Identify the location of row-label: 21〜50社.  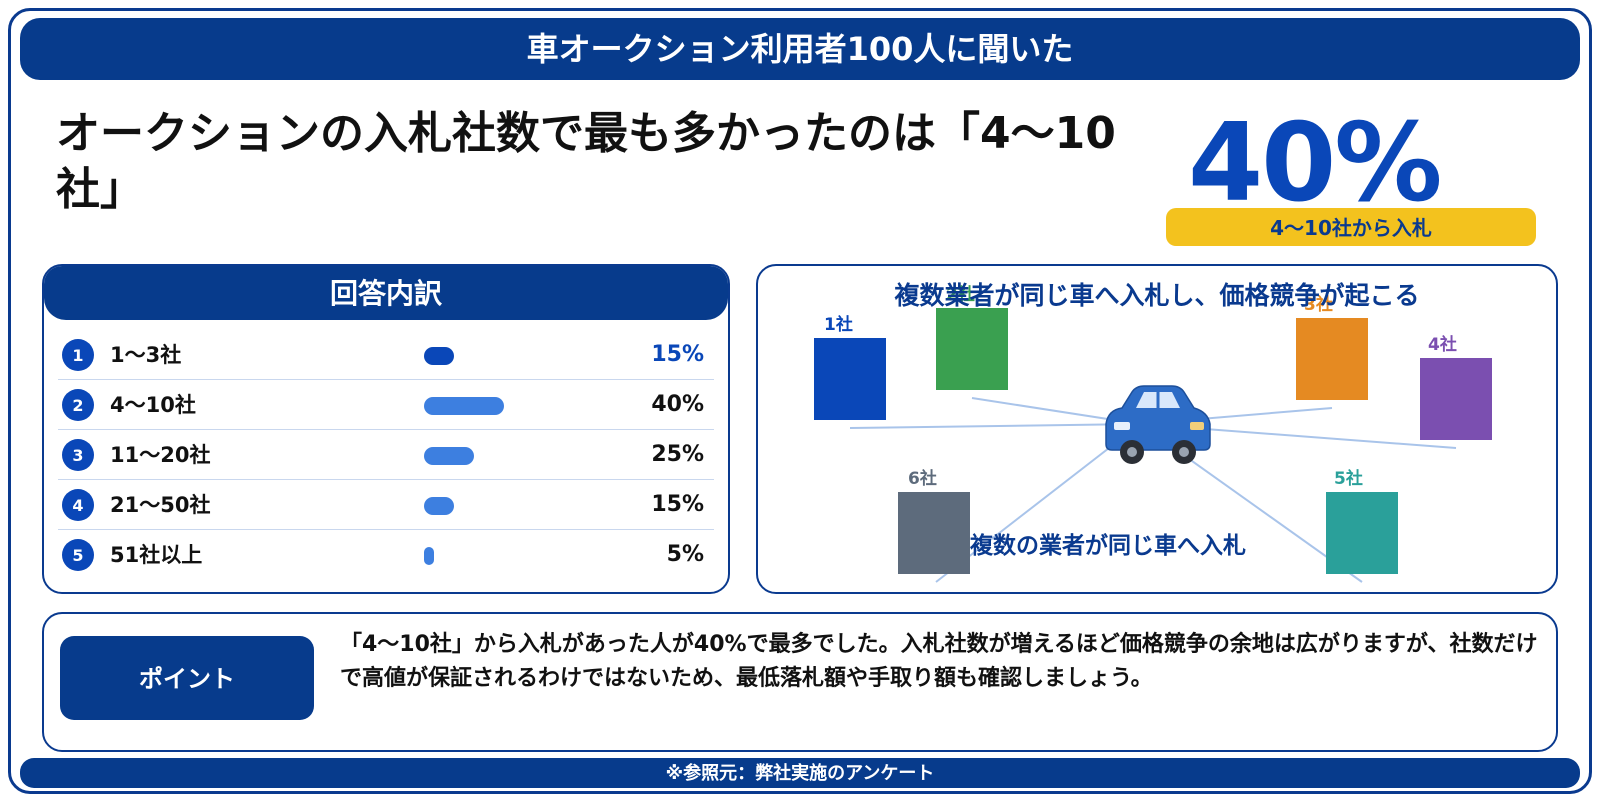
(160, 505).